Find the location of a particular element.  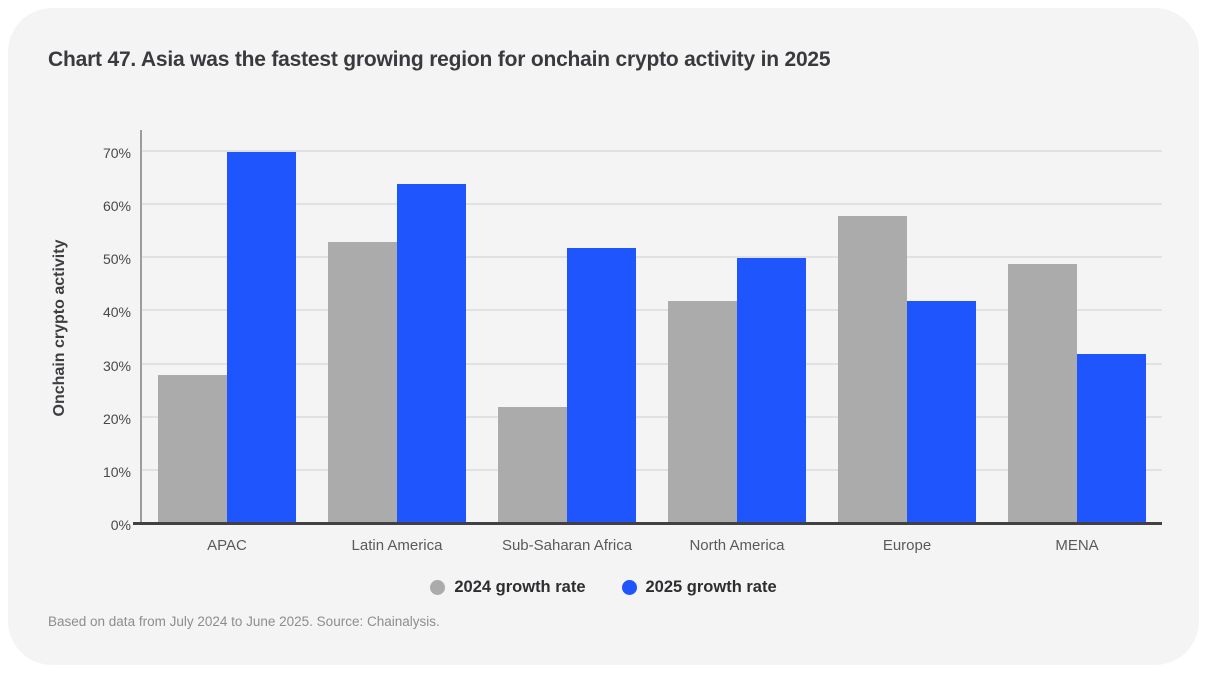

bar-group-europe: Europe is located at coordinates (907, 342).